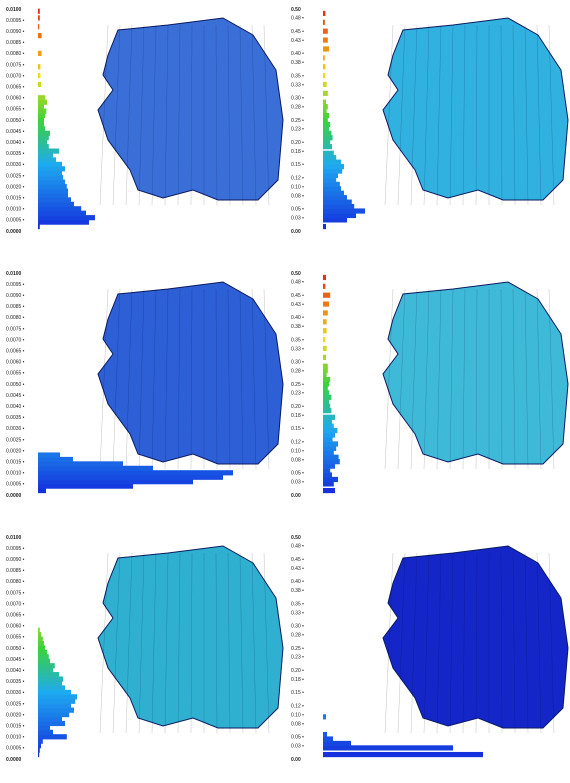  Describe the element at coordinates (15, 649) in the screenshot. I see `tick-label: 0.0050 •` at that location.